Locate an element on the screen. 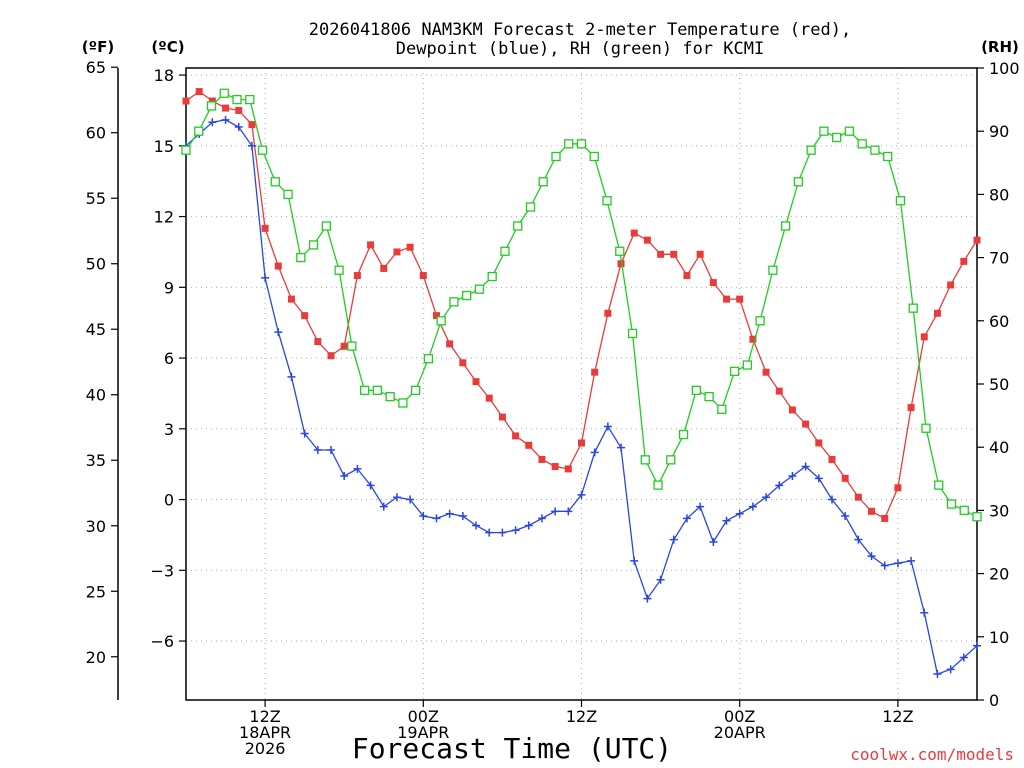  rh-tick-label: 100 is located at coordinates (1004, 68).